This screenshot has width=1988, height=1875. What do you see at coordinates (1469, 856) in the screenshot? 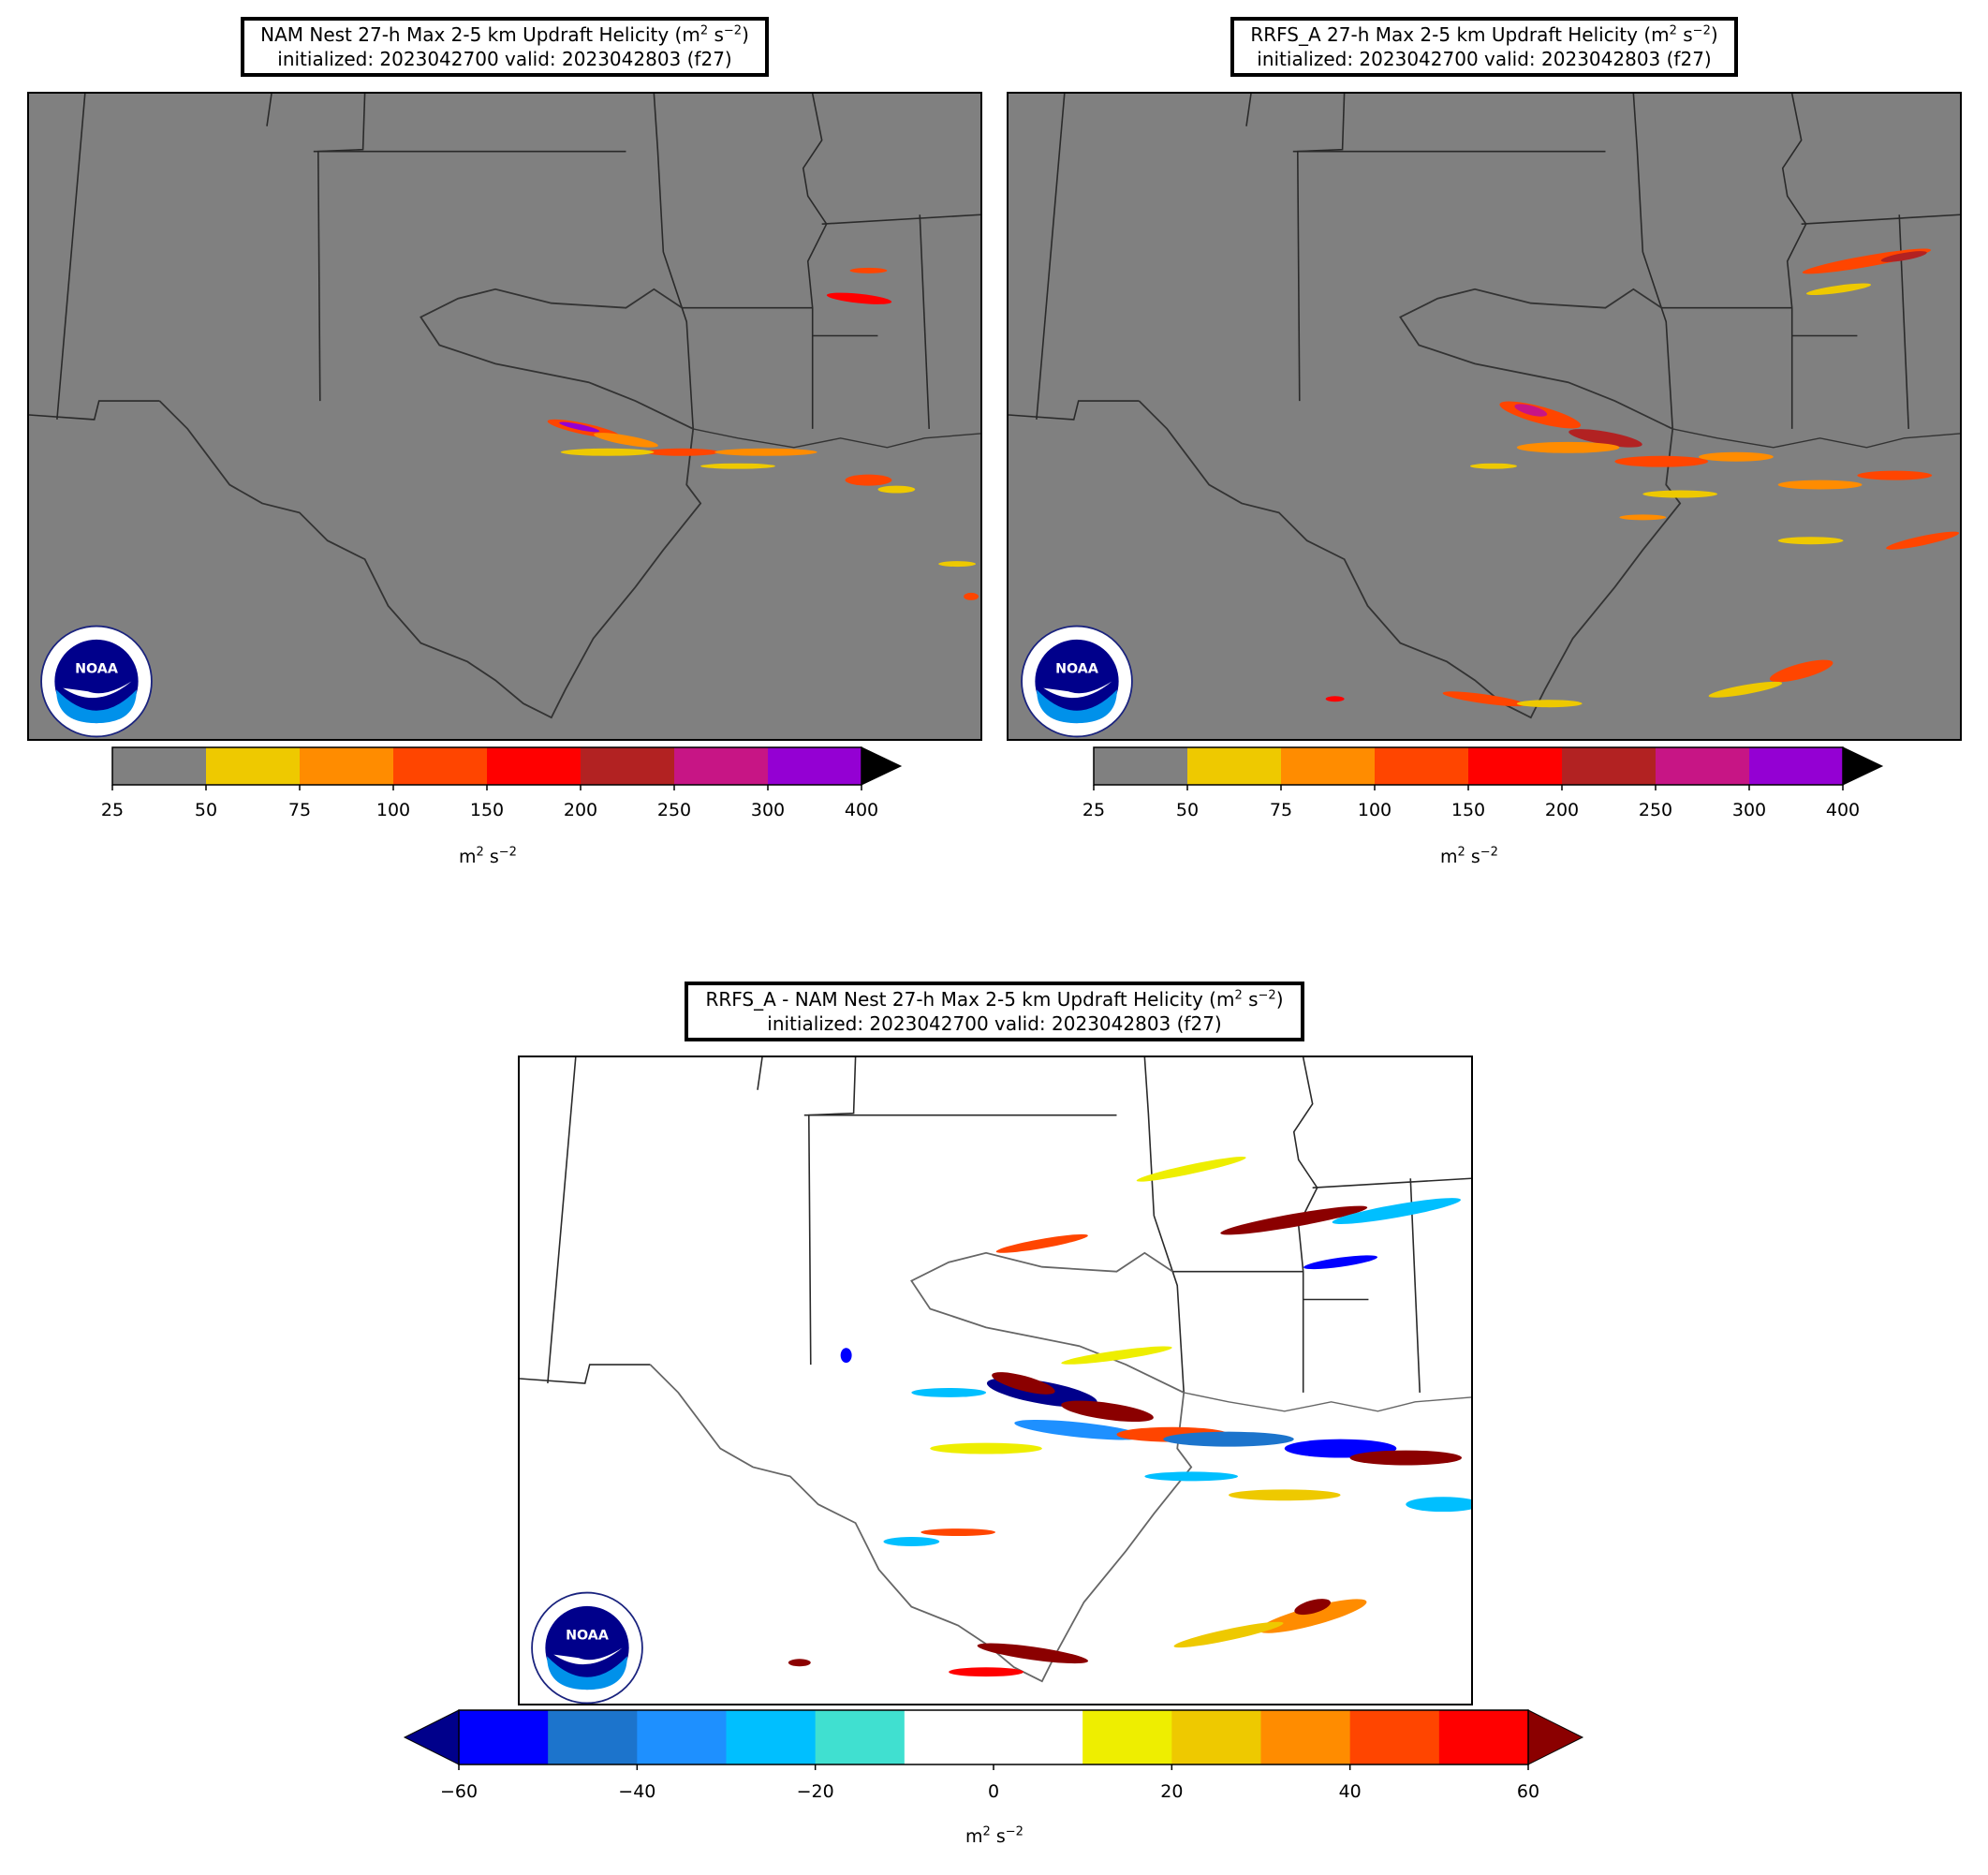
I see `rrfs-colorbar-unit: m2 s−2` at bounding box center [1469, 856].